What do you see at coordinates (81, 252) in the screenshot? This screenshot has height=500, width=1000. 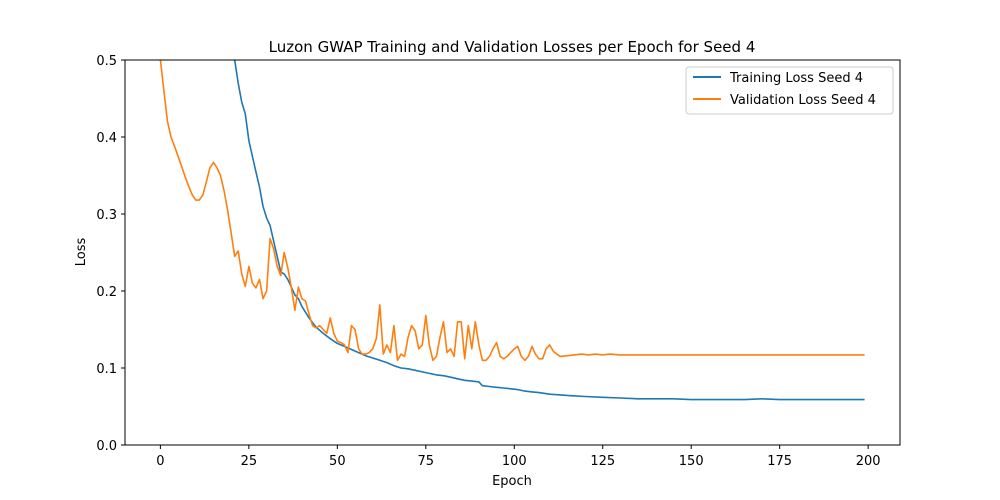 I see `y-axis-label: Loss` at bounding box center [81, 252].